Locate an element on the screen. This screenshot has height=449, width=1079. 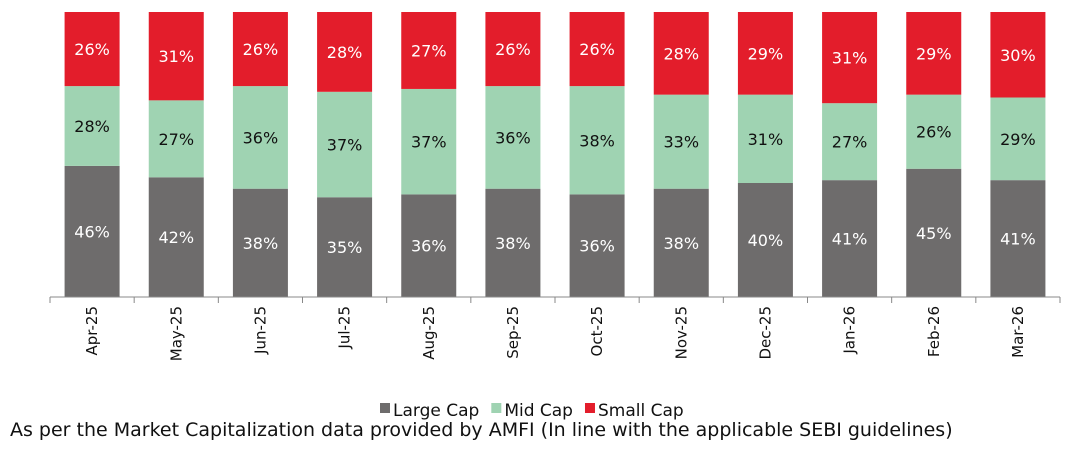
x-tick-label: Dec-25 is located at coordinates (765, 333).